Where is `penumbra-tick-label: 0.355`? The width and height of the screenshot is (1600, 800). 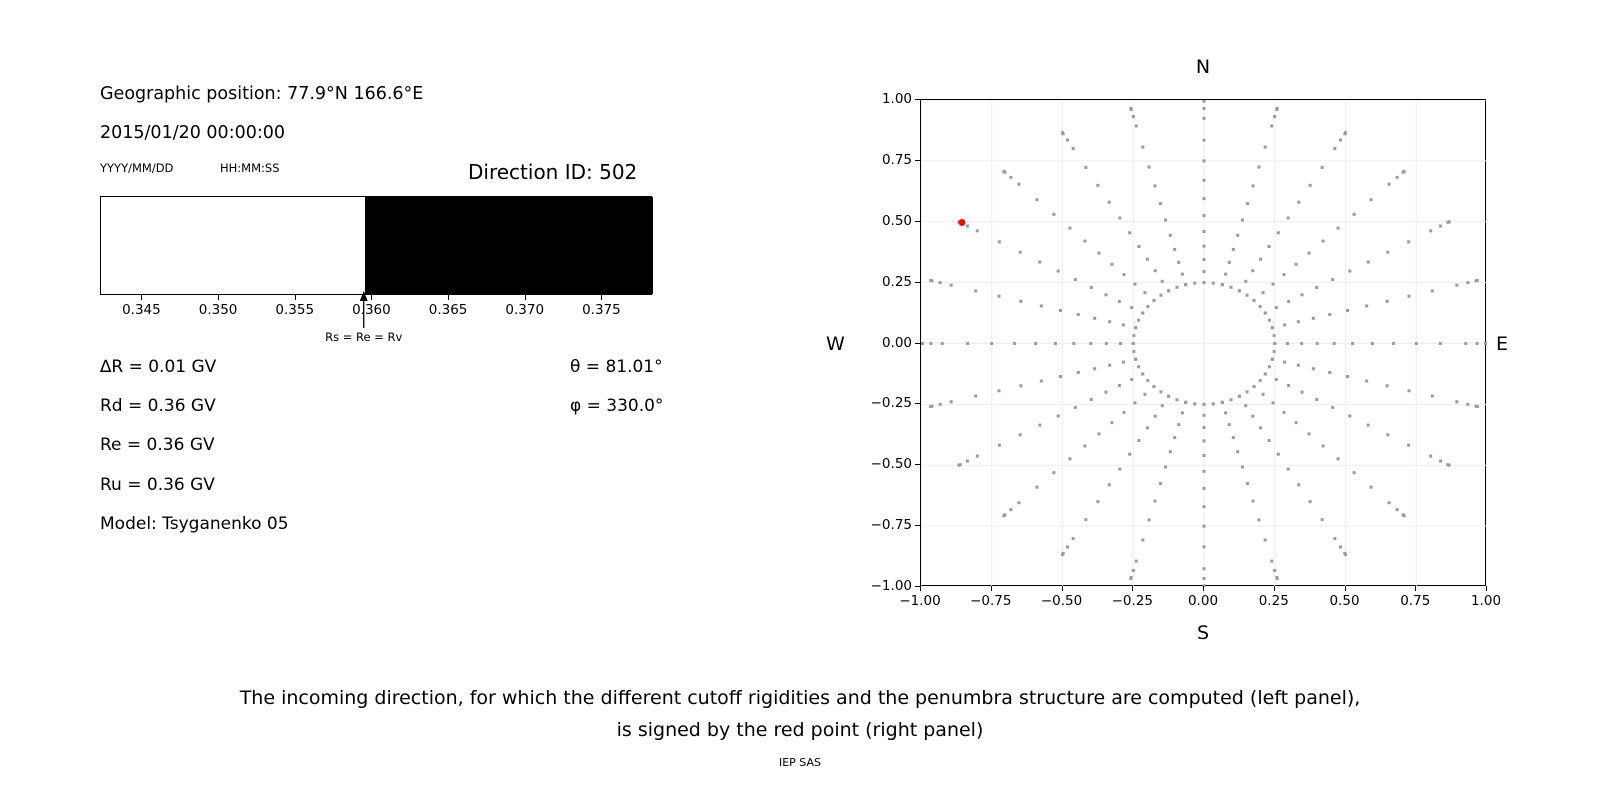
penumbra-tick-label: 0.355 is located at coordinates (295, 310).